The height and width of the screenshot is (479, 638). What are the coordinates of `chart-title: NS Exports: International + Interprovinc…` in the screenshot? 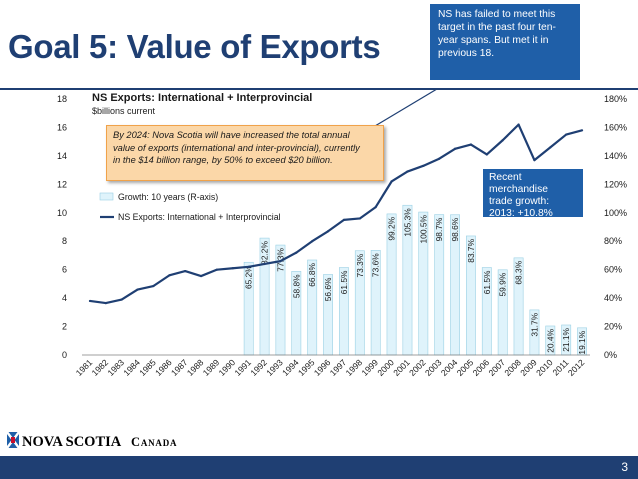 It's located at (202, 98).